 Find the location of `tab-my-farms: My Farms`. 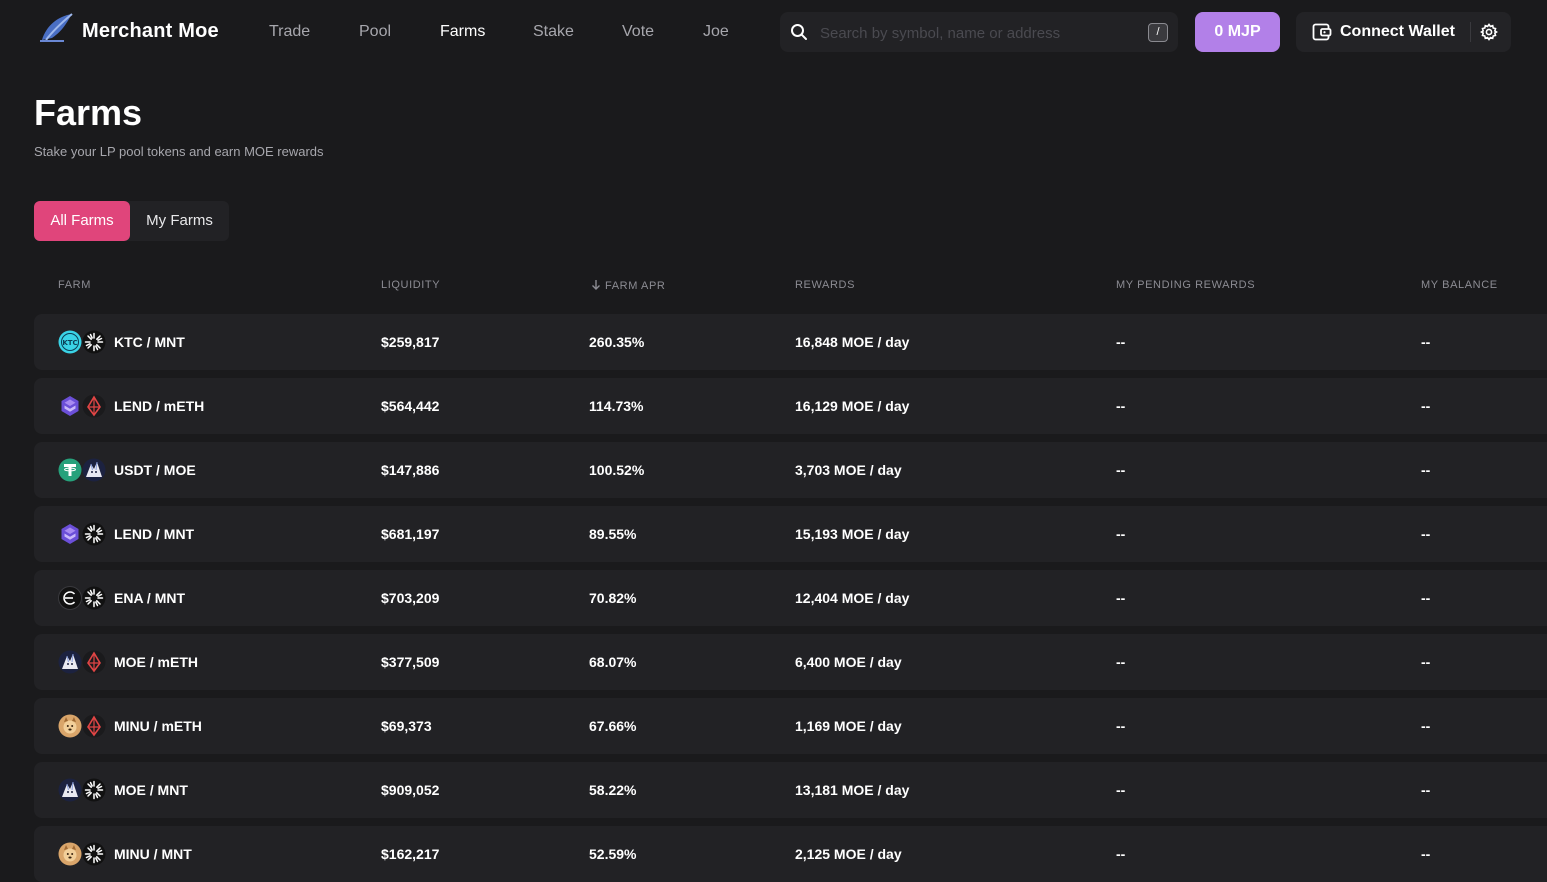

tab-my-farms: My Farms is located at coordinates (179, 220).